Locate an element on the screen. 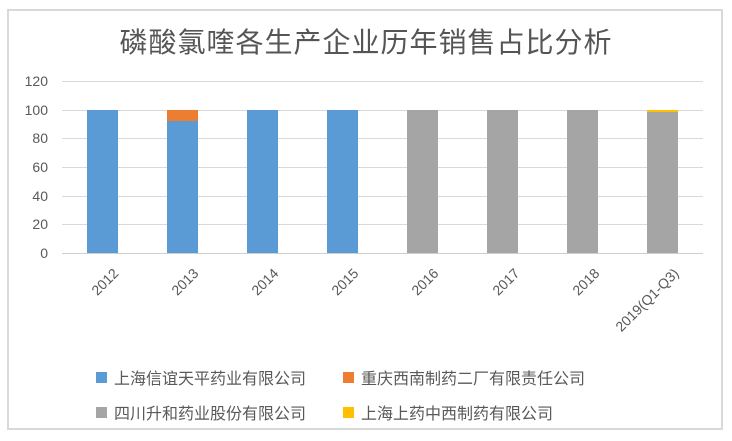  y-axis-tick-label: 60 is located at coordinates (40, 167).